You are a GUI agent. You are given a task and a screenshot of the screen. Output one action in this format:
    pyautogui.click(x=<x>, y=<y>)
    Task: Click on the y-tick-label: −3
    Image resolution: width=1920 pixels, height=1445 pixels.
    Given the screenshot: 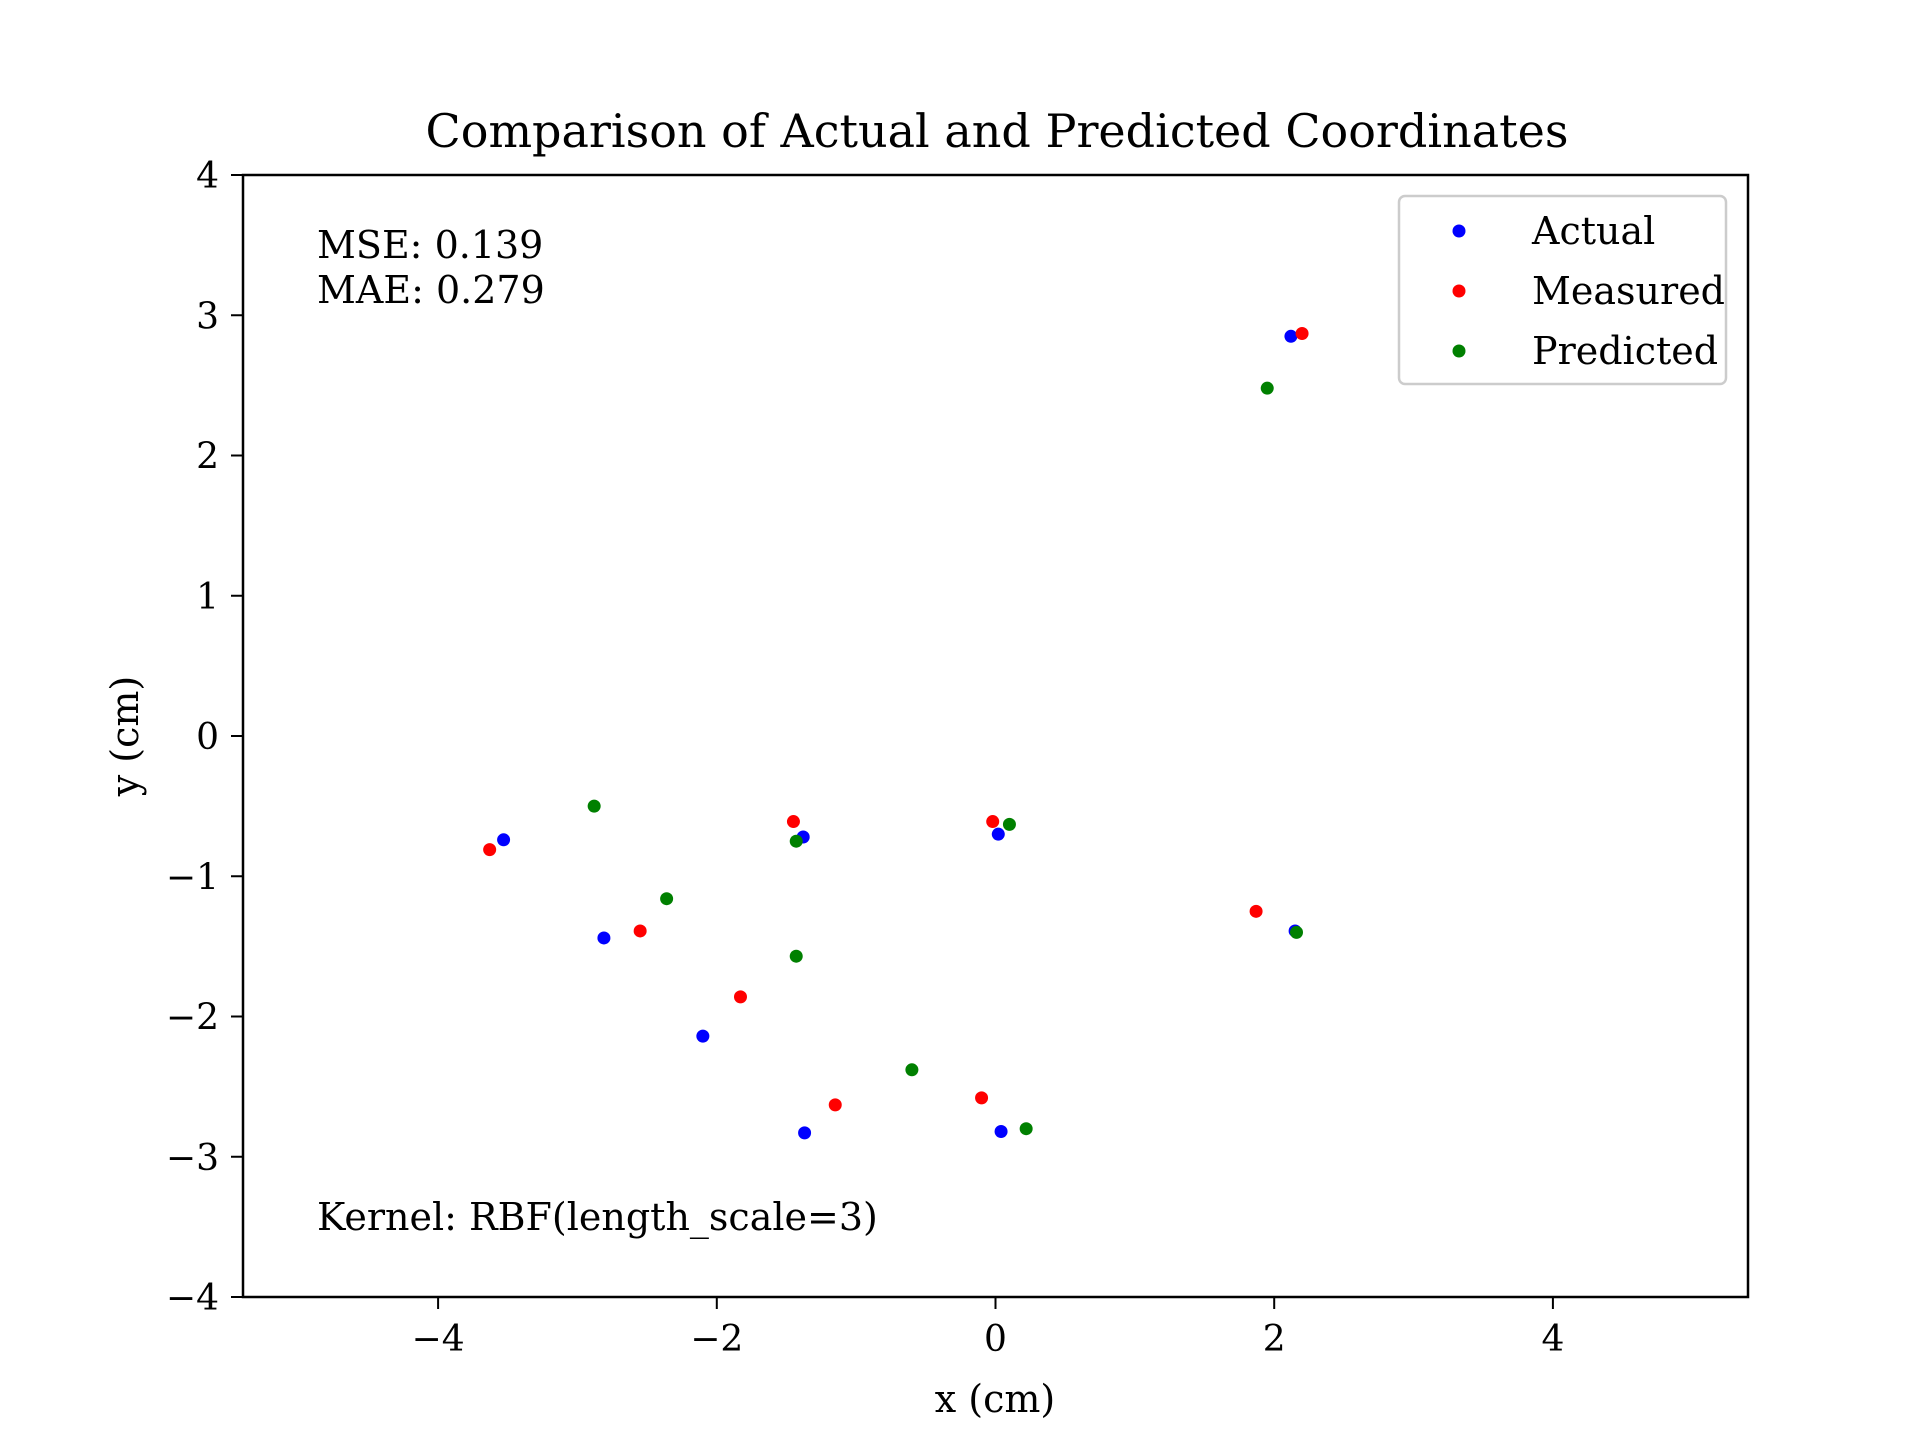 What is the action you would take?
    pyautogui.click(x=192, y=1158)
    